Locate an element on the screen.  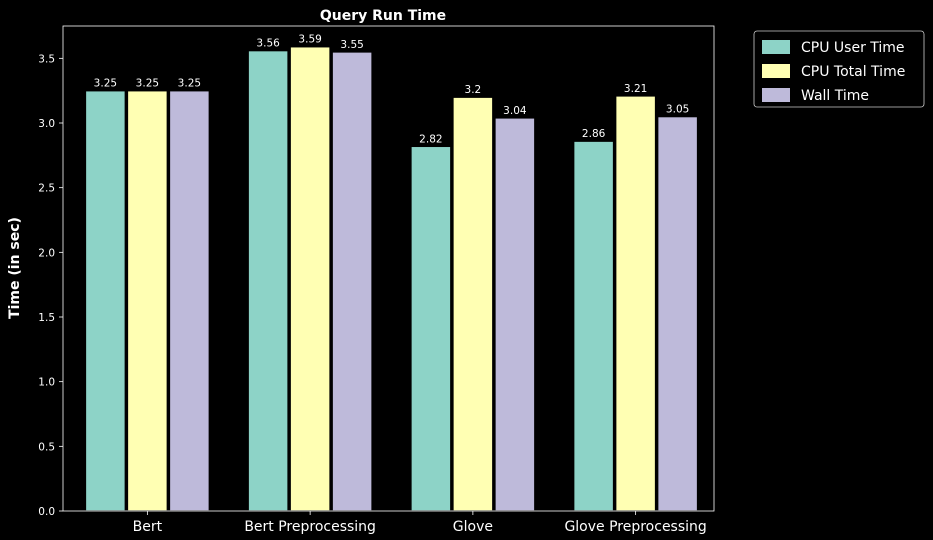
y-tick-label: 1.5 is located at coordinates (46, 318).